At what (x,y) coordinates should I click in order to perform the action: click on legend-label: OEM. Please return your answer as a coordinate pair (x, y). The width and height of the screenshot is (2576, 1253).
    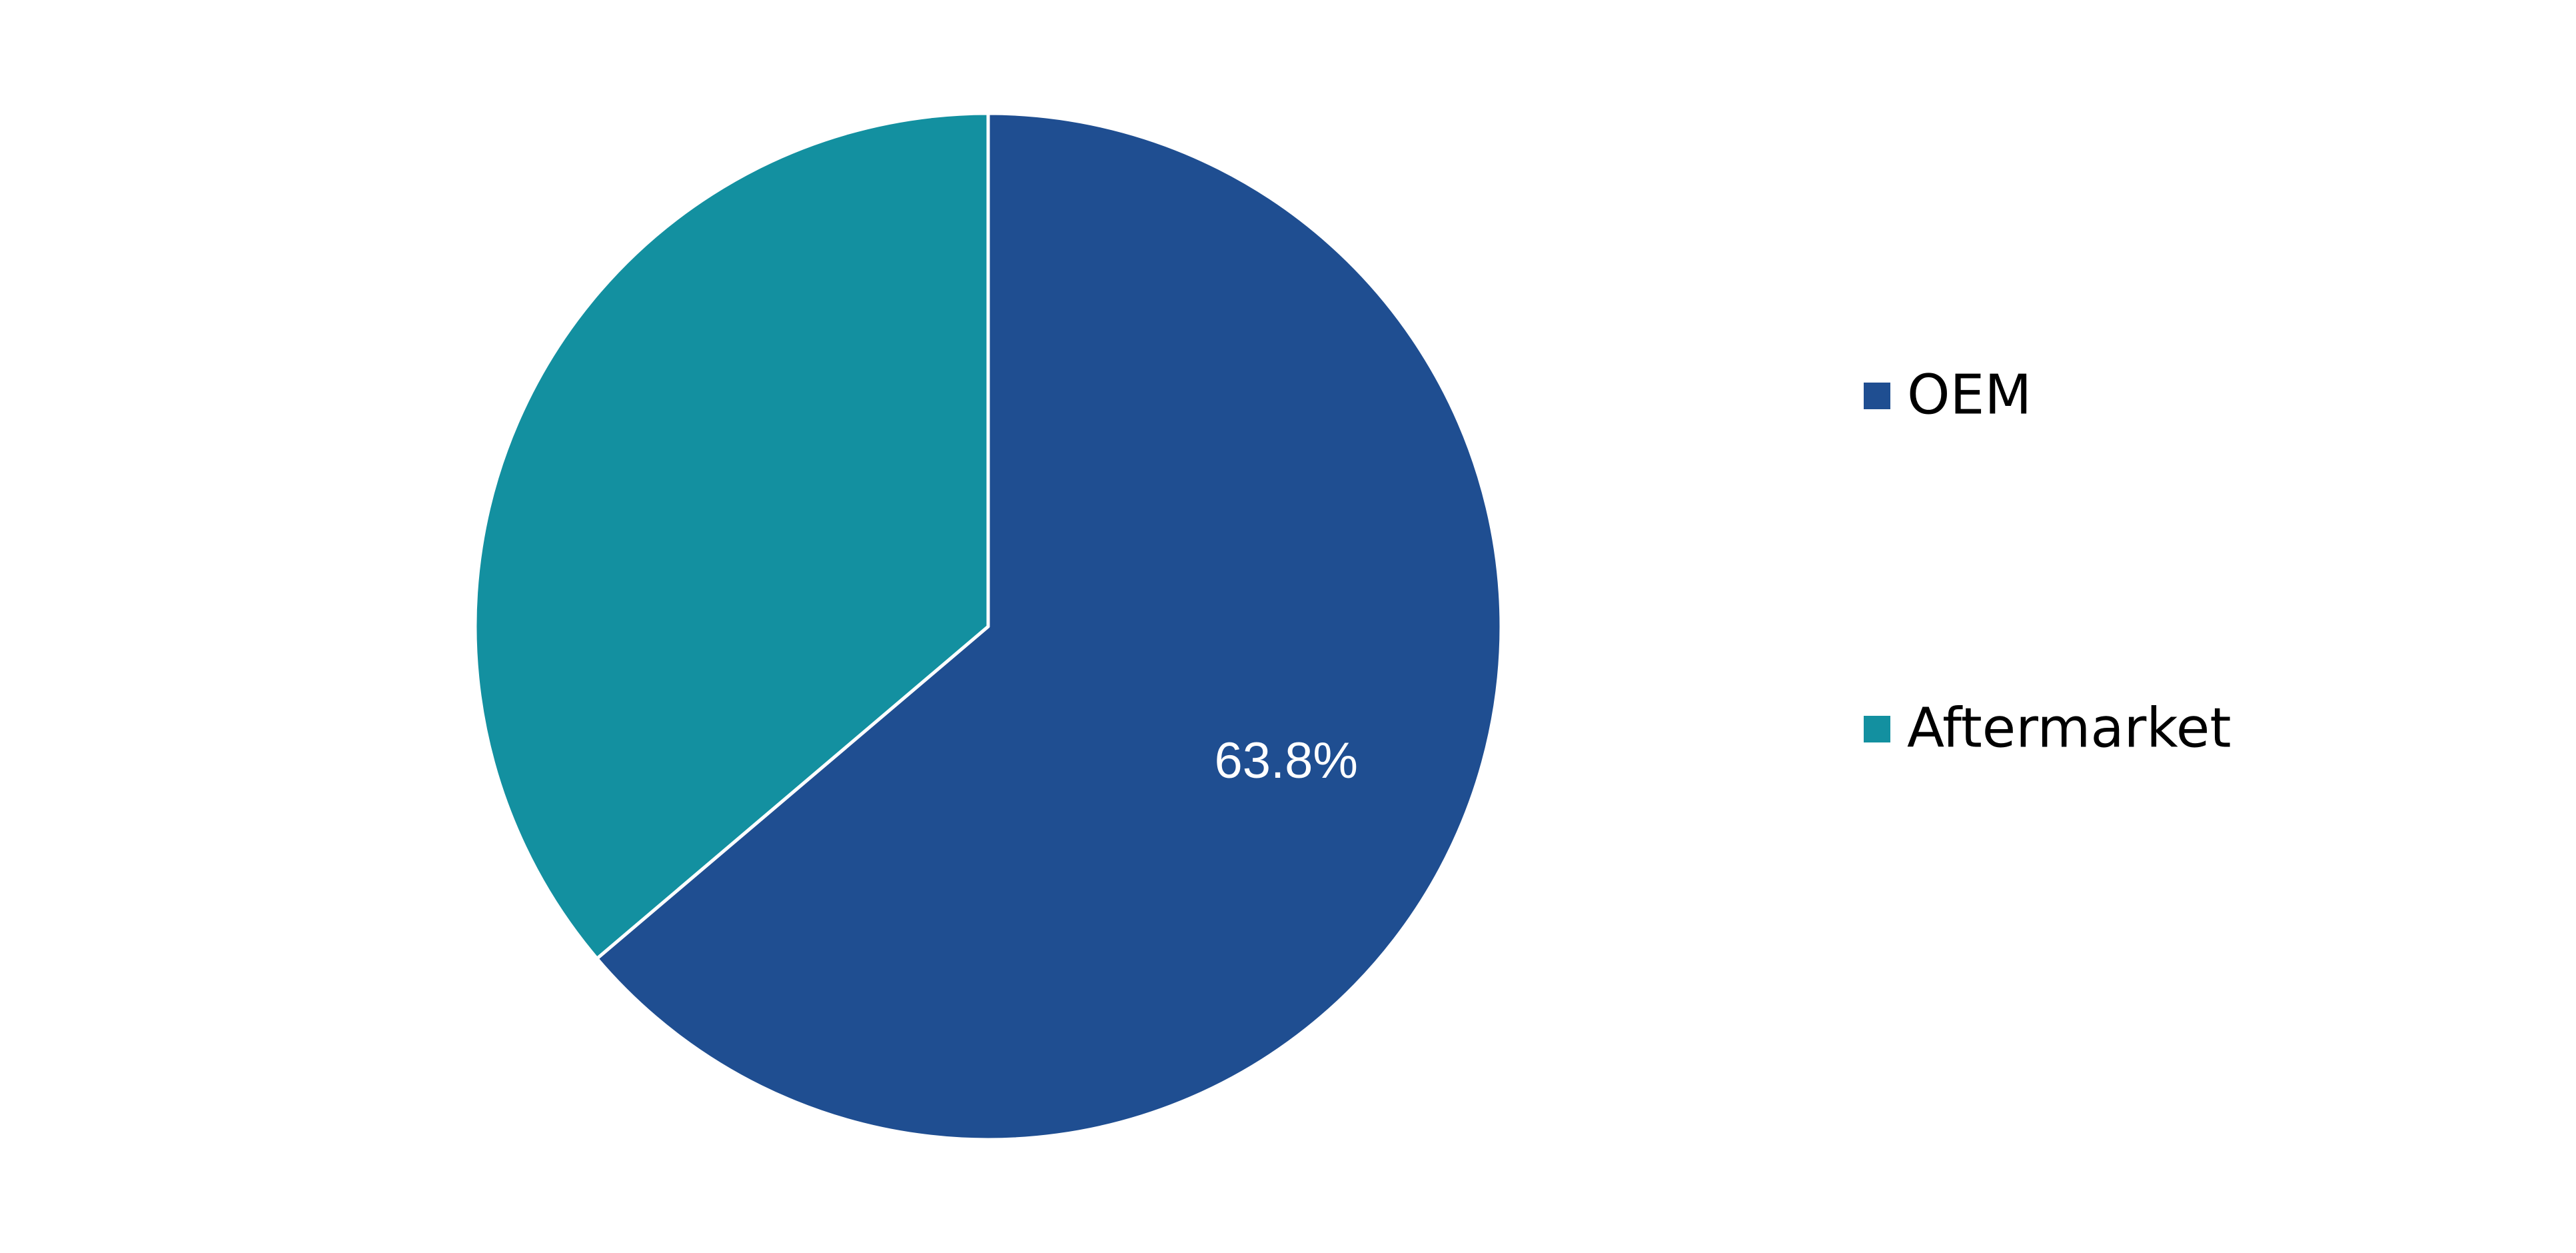
    Looking at the image, I should click on (1969, 395).